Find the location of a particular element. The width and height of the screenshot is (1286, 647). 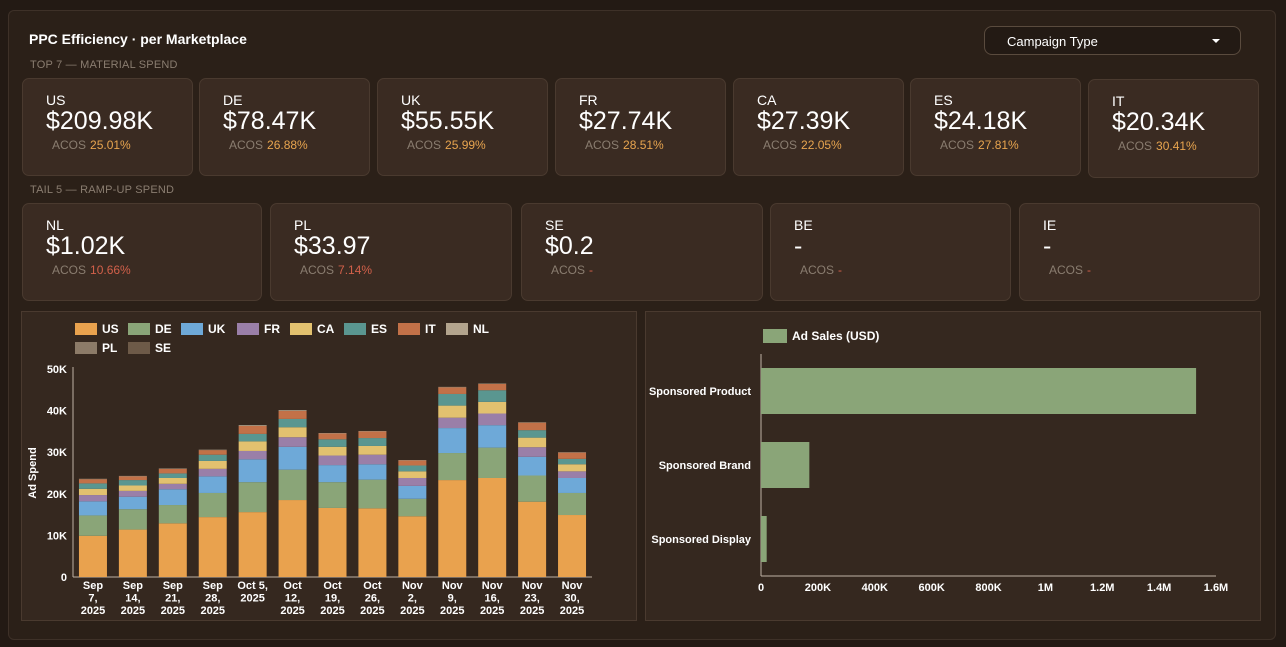

x-tick-label: 1.2M is located at coordinates (1102, 588).